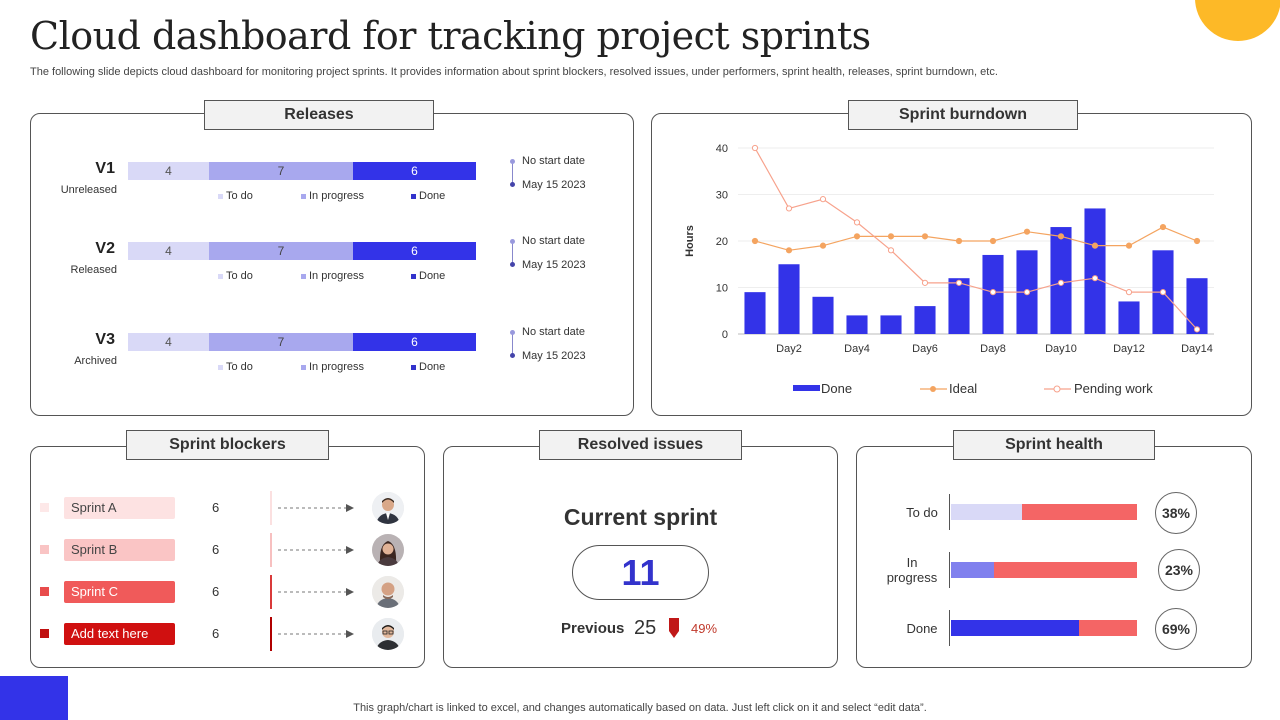 The width and height of the screenshot is (1280, 720). I want to click on releases-panel-title: Releases, so click(319, 115).